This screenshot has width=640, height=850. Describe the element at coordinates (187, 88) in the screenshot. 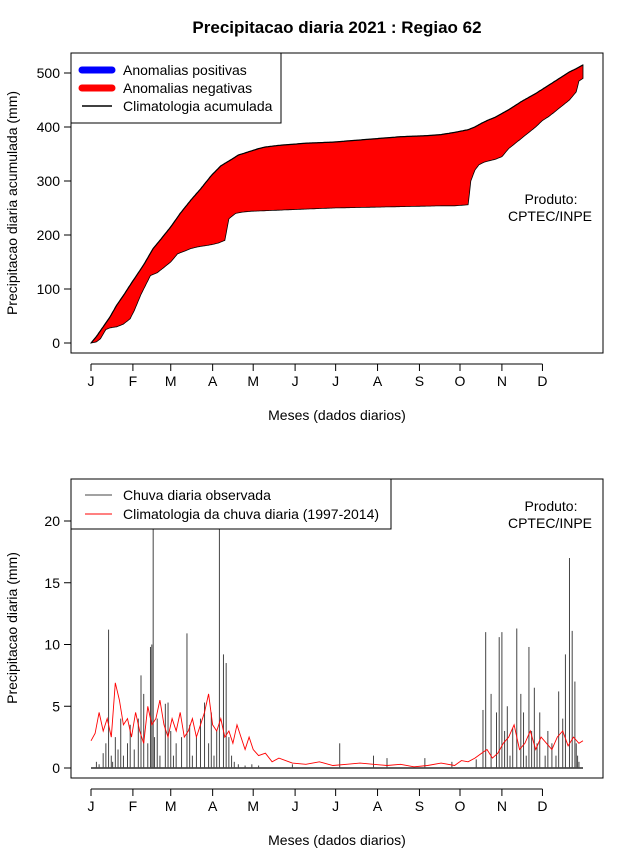

I see `legend-label-negative: Anomalias negativas` at that location.